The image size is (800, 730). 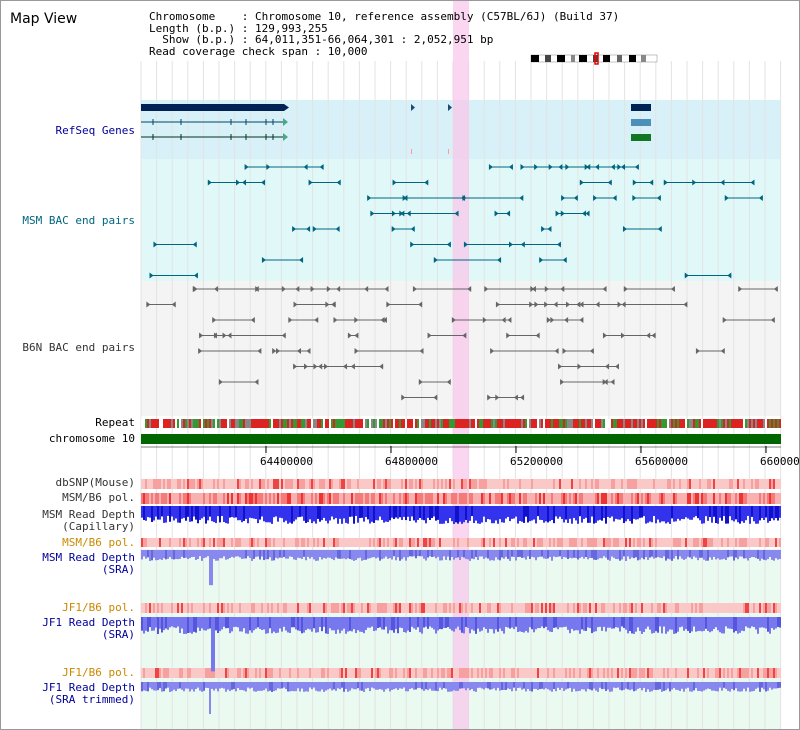 What do you see at coordinates (98, 672) in the screenshot?
I see `track-label-jf1-b6-pol-2: JF1/B6 pol.` at bounding box center [98, 672].